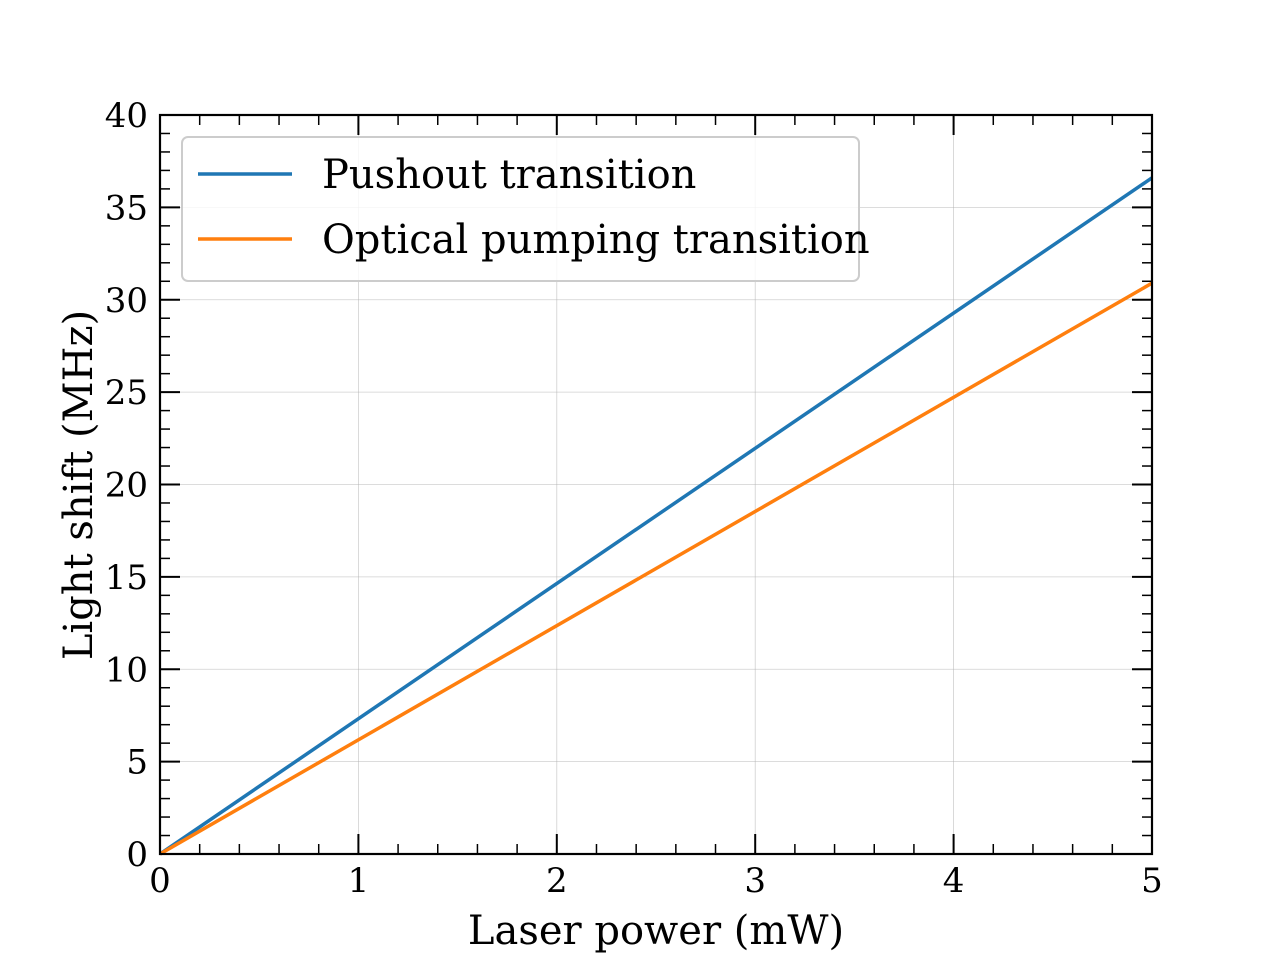  What do you see at coordinates (79, 485) in the screenshot?
I see `y-axis-label: Light shift (MHz)` at bounding box center [79, 485].